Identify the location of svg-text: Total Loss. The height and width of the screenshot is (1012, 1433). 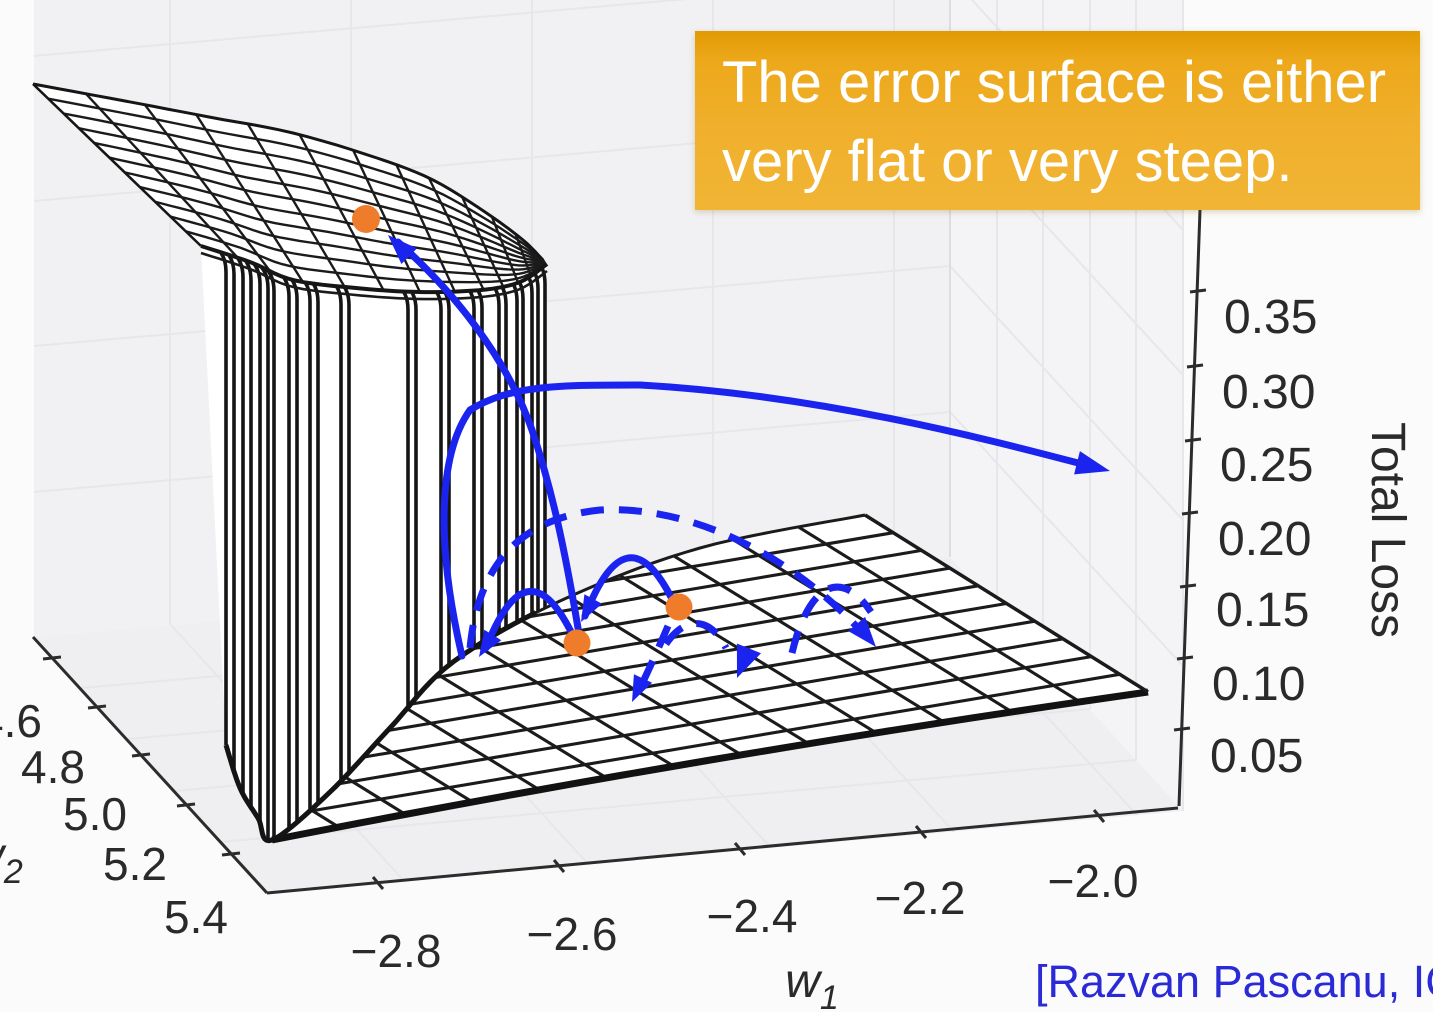
(1387, 530).